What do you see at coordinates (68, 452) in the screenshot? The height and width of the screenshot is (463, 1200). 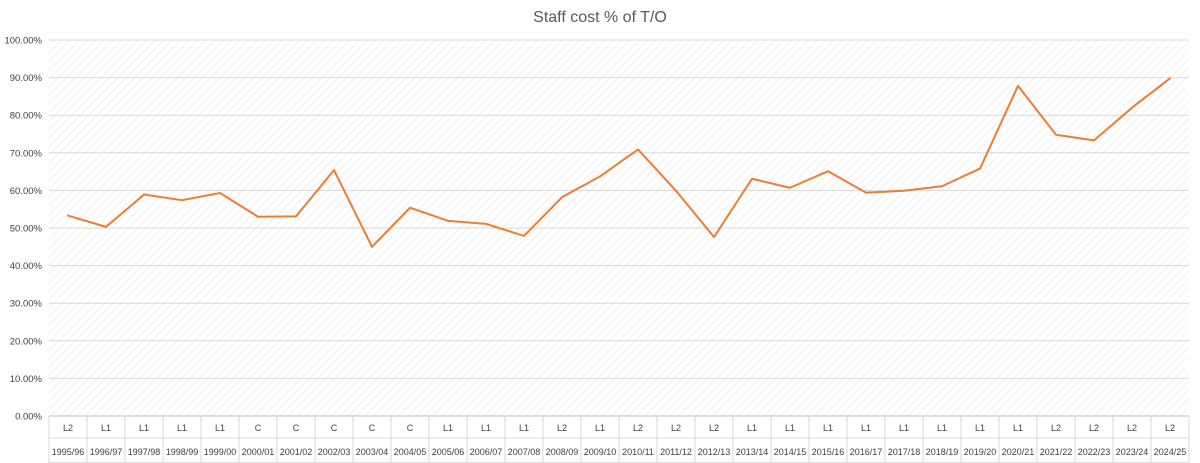 I see `x-tick-label: 1995/96` at bounding box center [68, 452].